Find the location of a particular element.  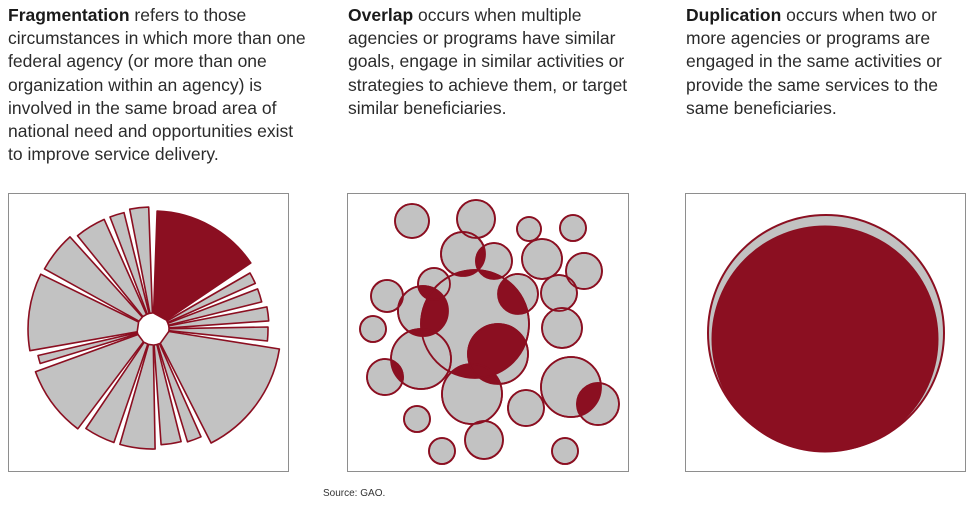

duplicate-circles-graphic is located at coordinates (826, 333).